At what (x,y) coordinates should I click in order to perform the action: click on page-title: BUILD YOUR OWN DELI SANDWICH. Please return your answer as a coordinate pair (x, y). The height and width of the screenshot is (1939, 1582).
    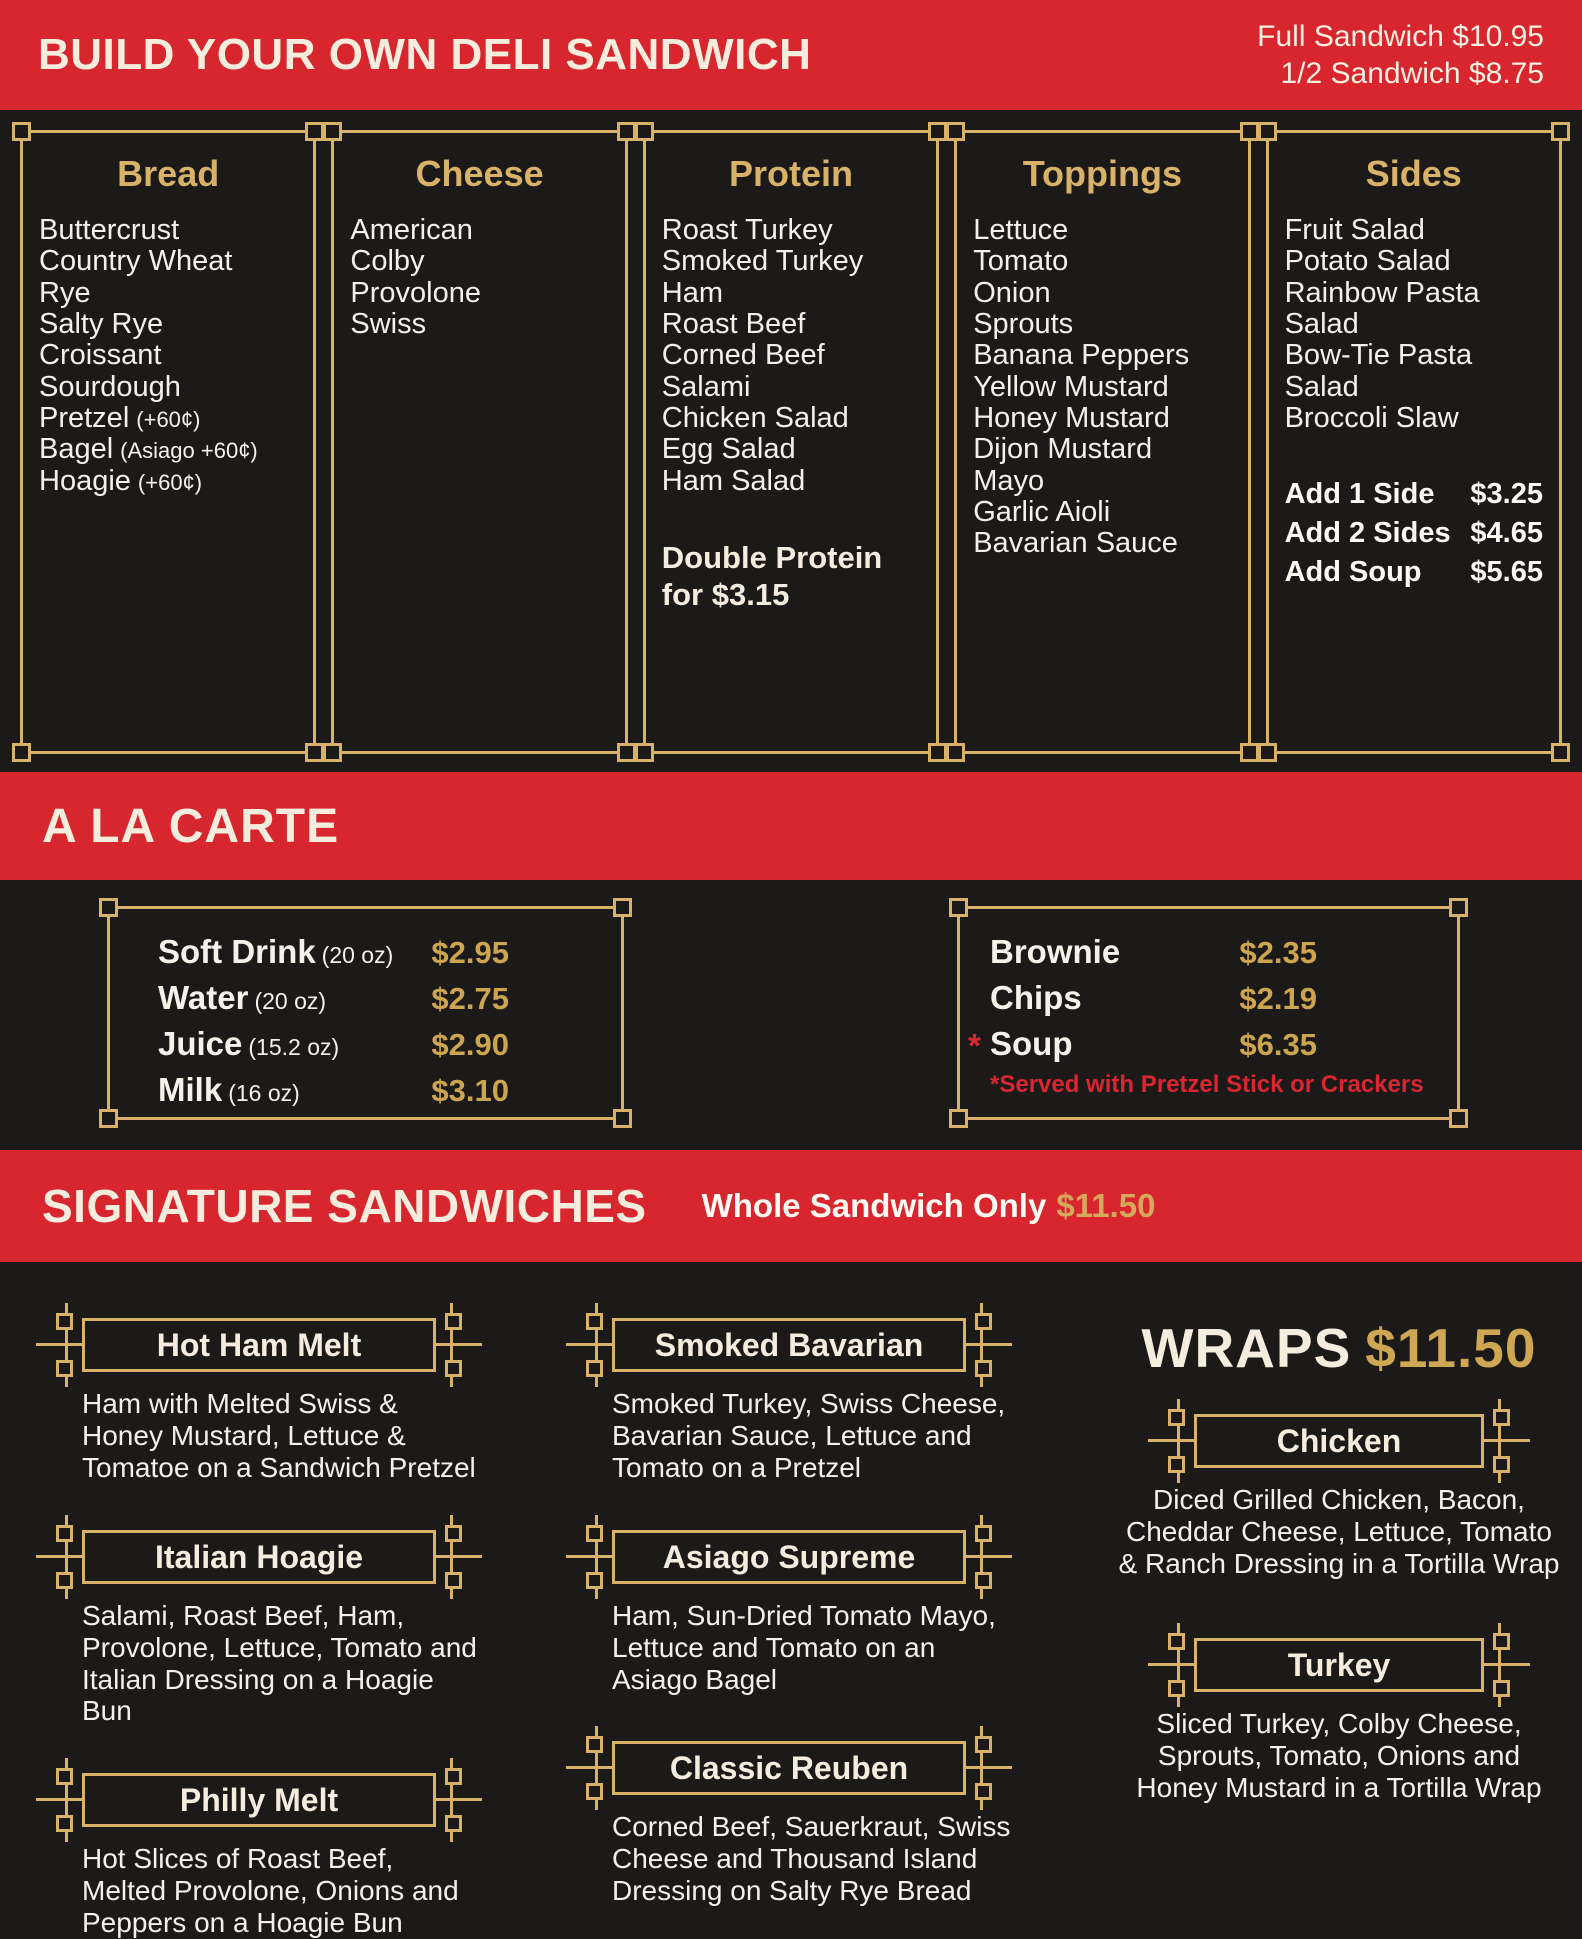
    Looking at the image, I should click on (425, 54).